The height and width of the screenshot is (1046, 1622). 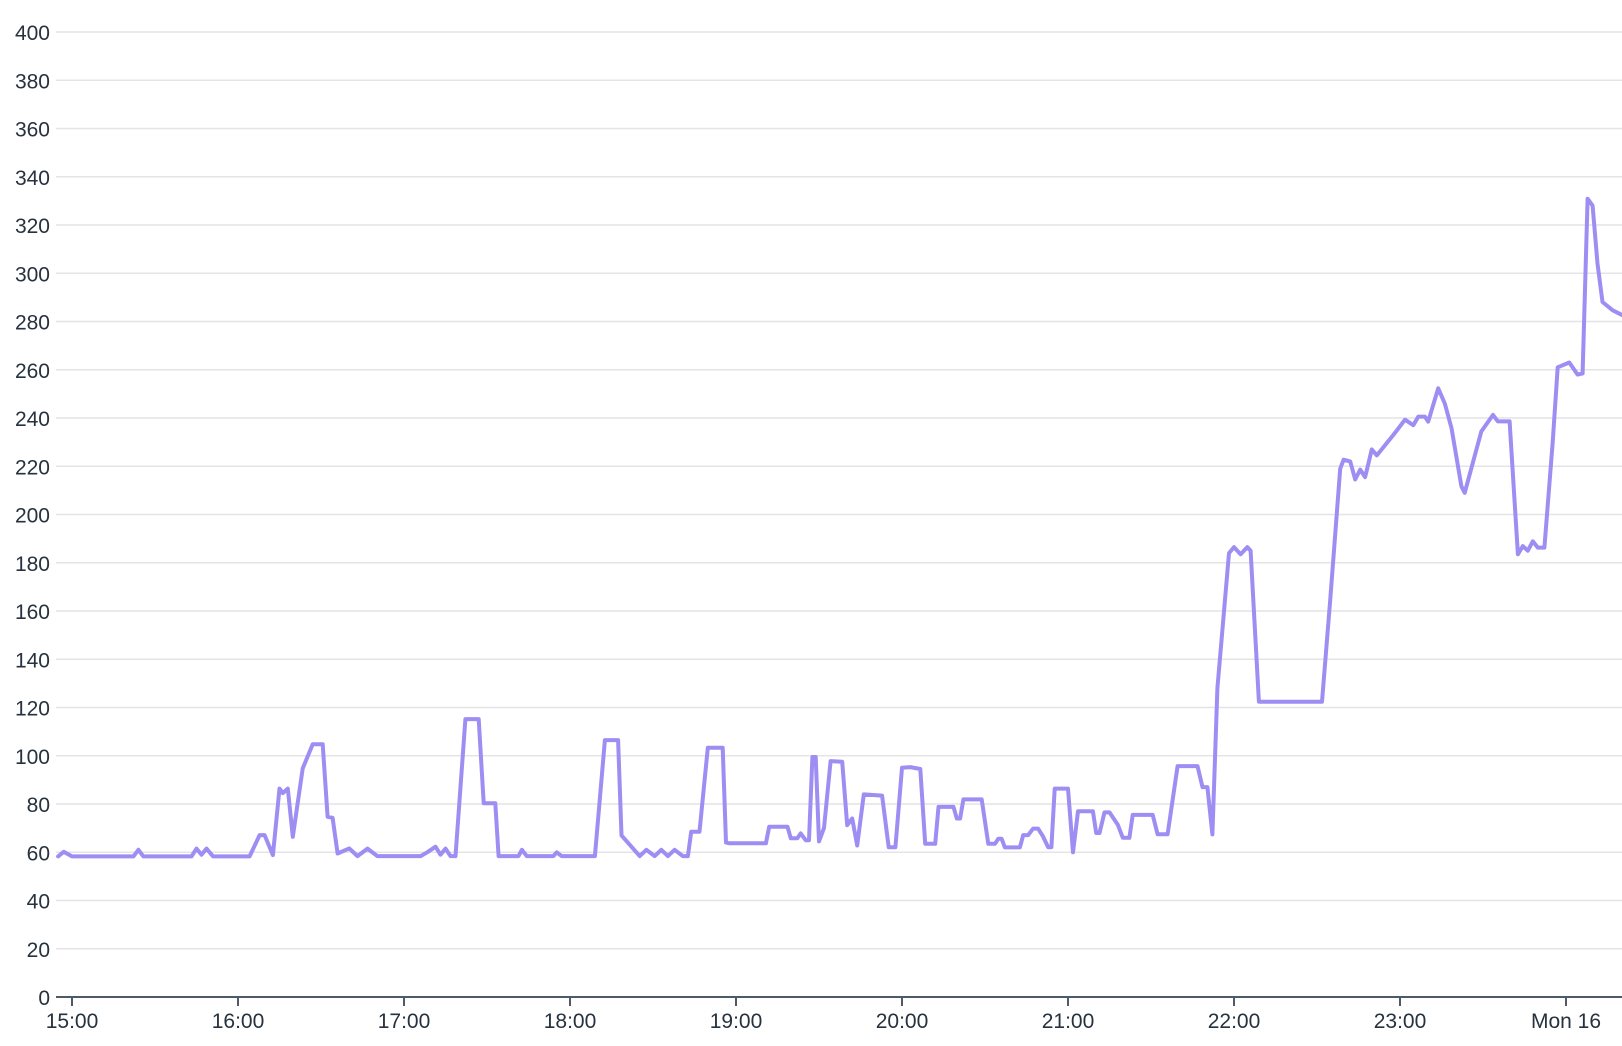 I want to click on y-axis-label: 40, so click(x=38, y=902).